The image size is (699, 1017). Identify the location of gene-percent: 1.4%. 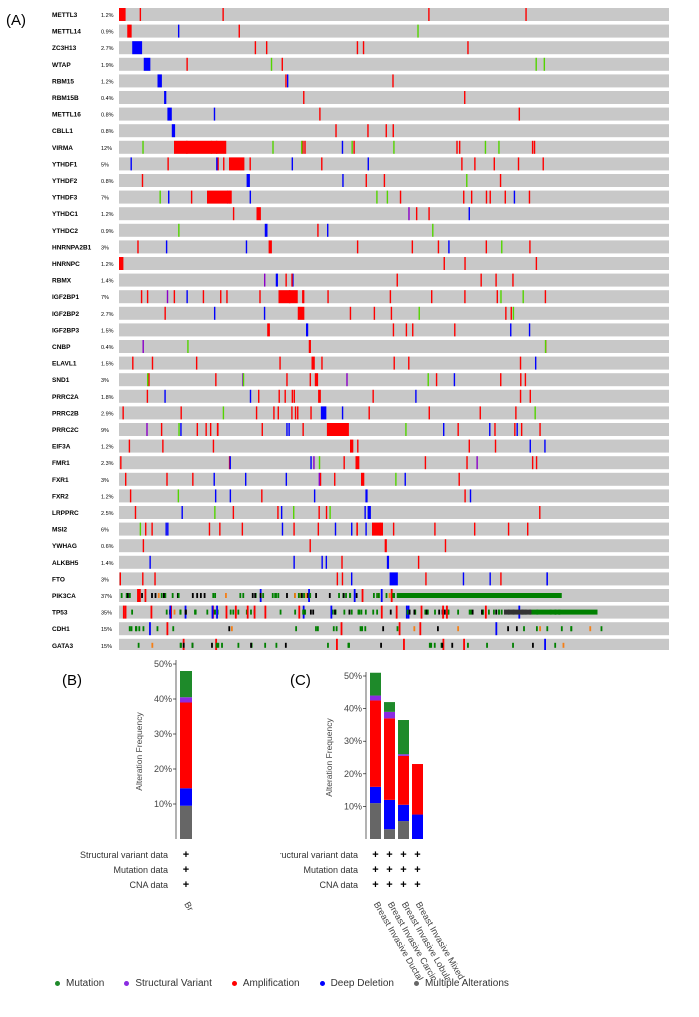
(107, 564).